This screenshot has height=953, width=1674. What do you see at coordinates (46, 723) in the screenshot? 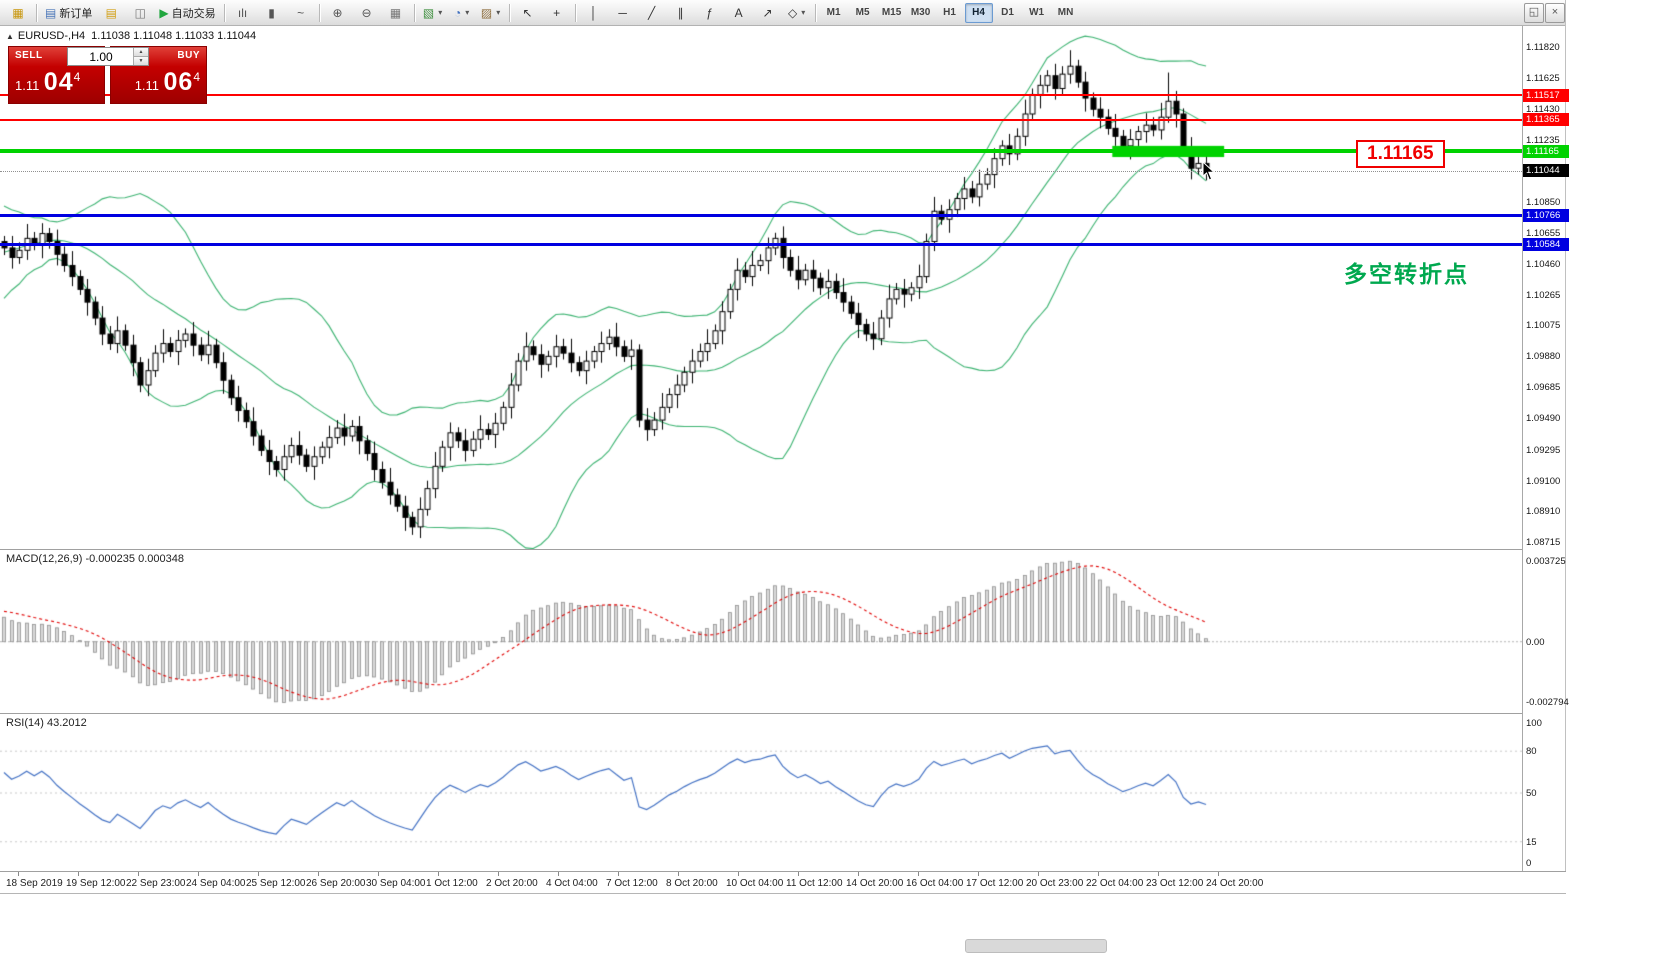
I see `rsi-indicator-label: RSI(14) 43.2012` at bounding box center [46, 723].